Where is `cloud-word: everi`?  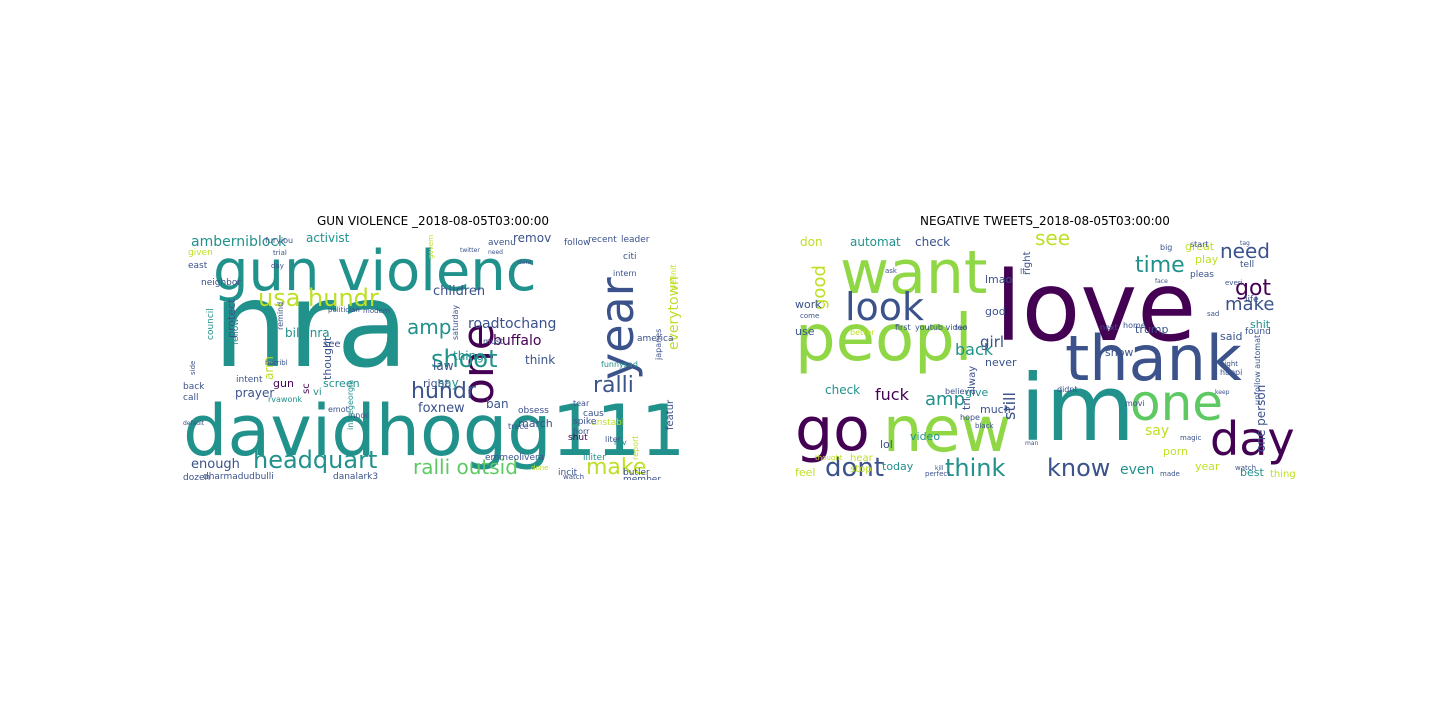 cloud-word: everi is located at coordinates (1234, 283).